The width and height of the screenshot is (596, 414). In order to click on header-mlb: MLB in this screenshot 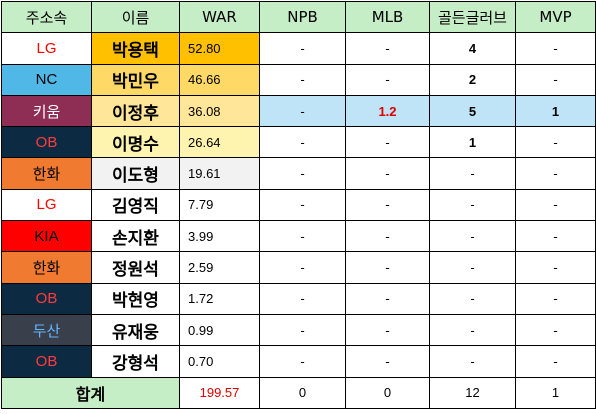, I will do `click(387, 17)`.